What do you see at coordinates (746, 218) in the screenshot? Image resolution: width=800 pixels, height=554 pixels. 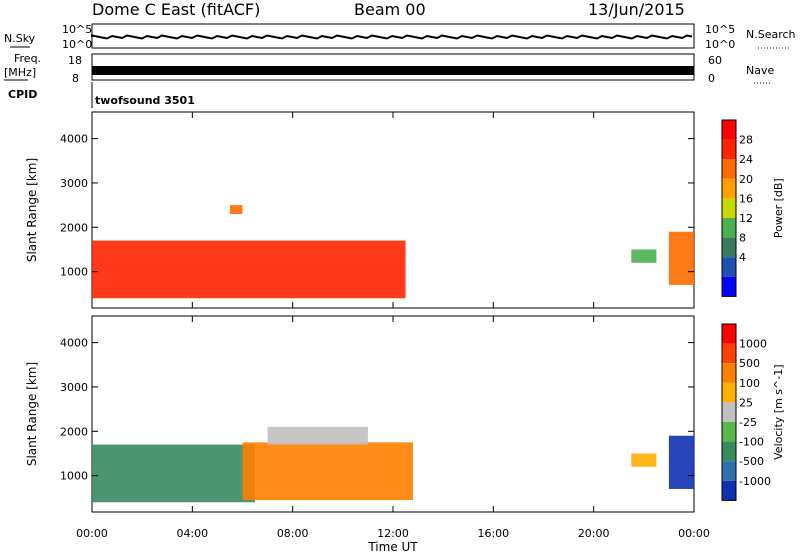 I see `colorbar-tick-label: 12` at bounding box center [746, 218].